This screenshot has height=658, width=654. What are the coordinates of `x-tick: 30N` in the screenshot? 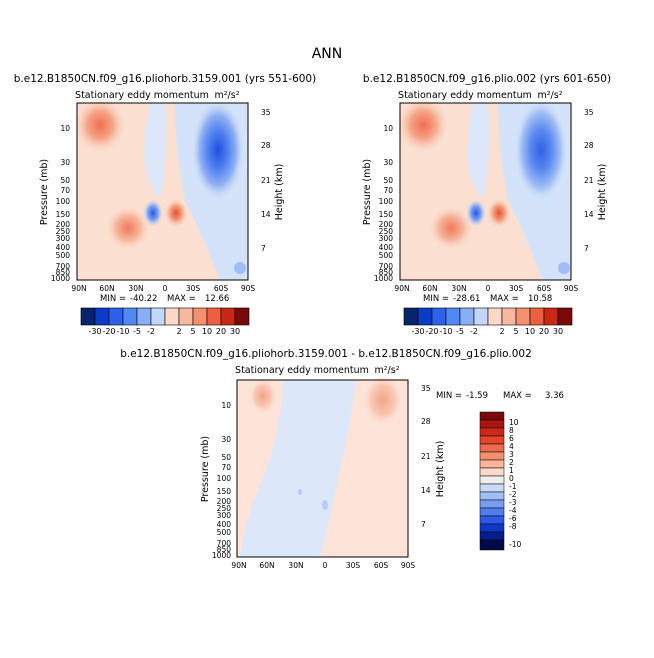 It's located at (458, 288).